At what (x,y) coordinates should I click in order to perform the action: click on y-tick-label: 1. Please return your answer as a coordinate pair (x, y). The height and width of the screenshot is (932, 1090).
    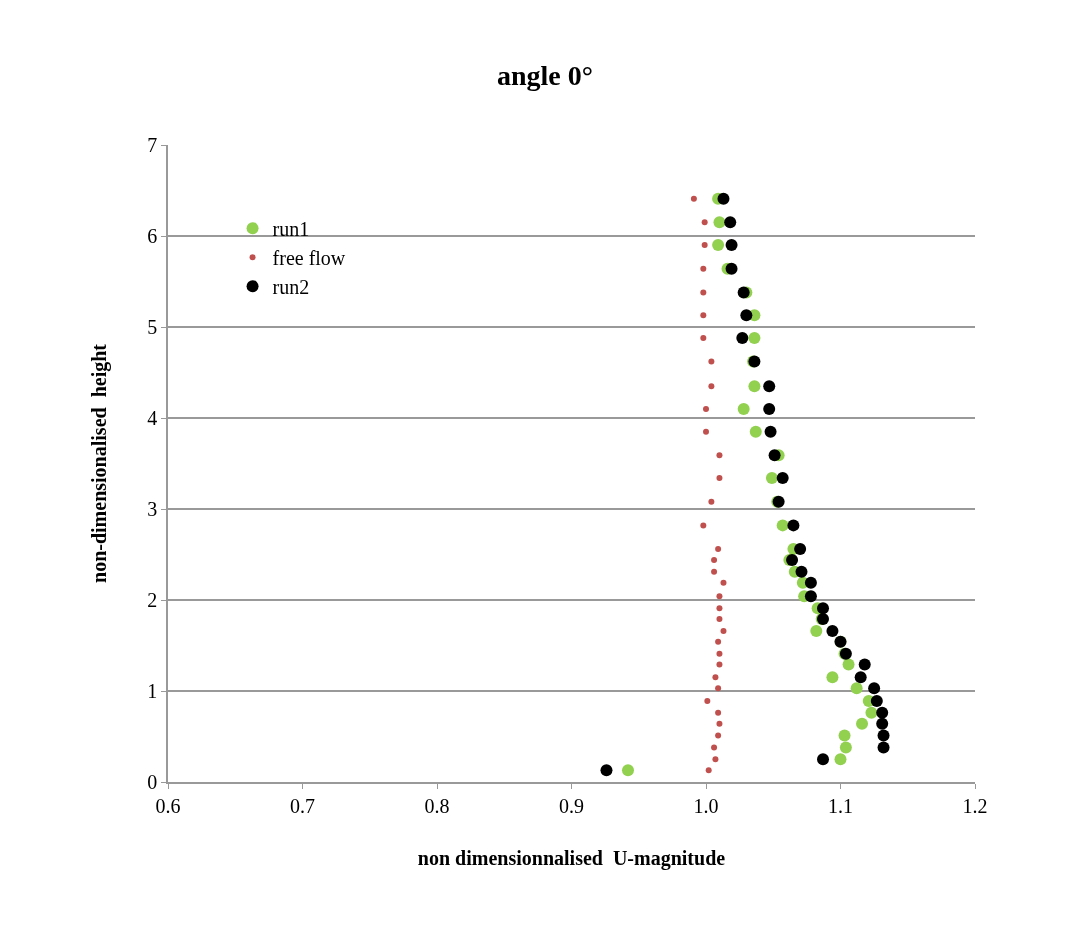
    Looking at the image, I should click on (152, 691).